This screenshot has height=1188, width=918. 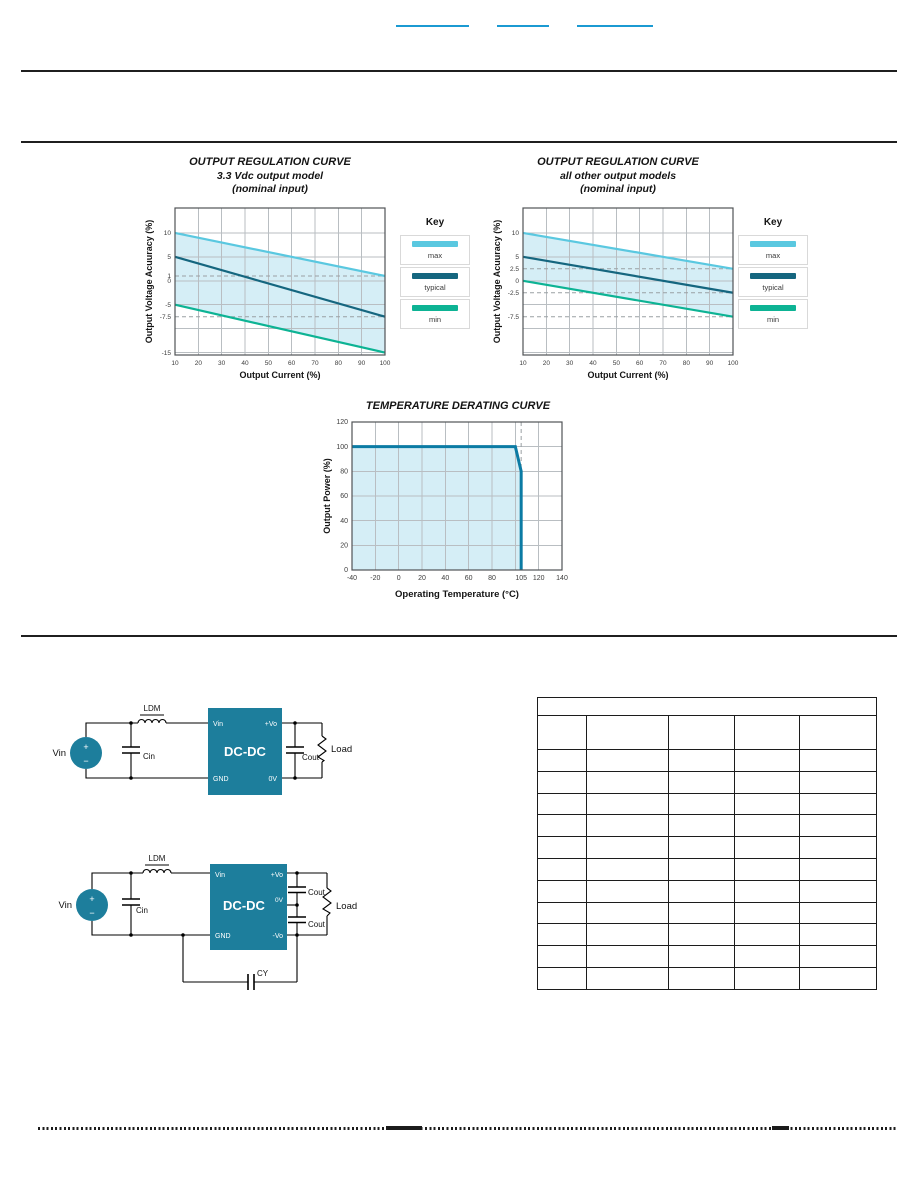 What do you see at coordinates (437, 508) in the screenshot?
I see `area-fill` at bounding box center [437, 508].